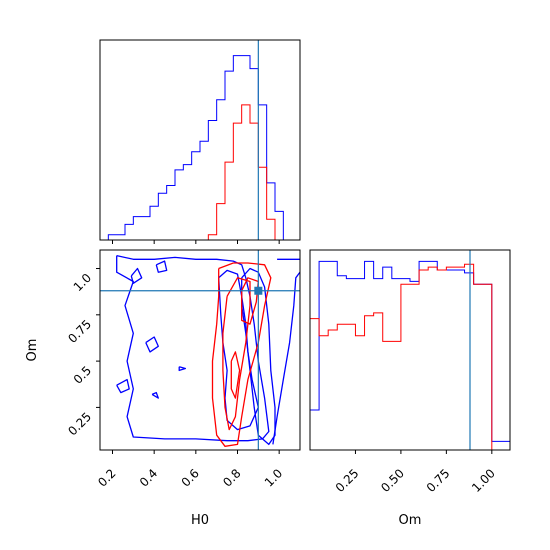 The height and width of the screenshot is (550, 550). I want to click on om-hist-xtick-label-2: 0.75, so click(438, 480).